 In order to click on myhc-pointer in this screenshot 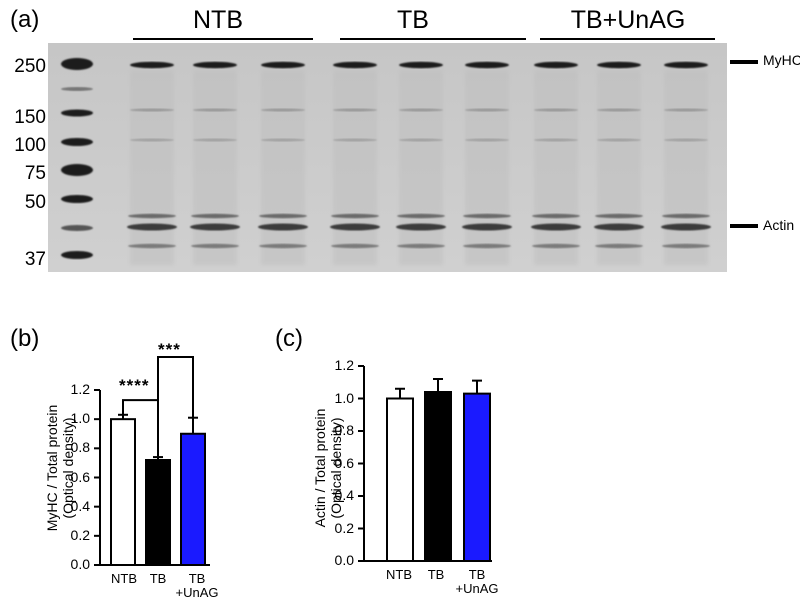, I will do `click(744, 62)`.